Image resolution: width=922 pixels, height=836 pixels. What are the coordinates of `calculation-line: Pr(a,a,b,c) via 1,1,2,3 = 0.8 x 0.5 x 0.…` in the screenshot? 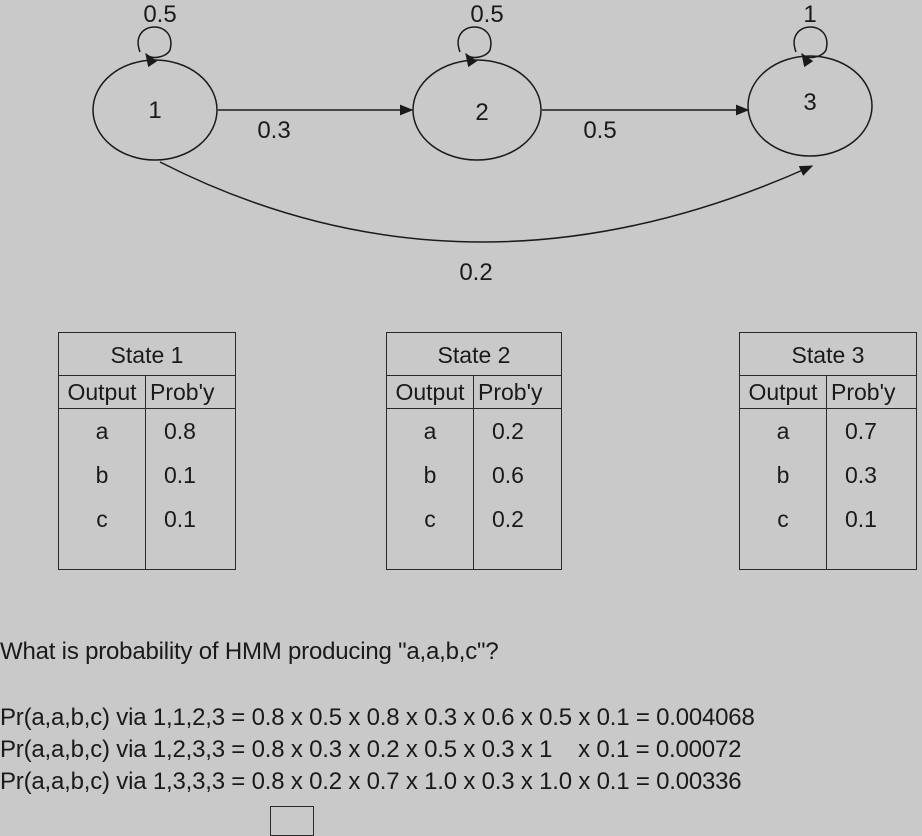 It's located at (377, 717).